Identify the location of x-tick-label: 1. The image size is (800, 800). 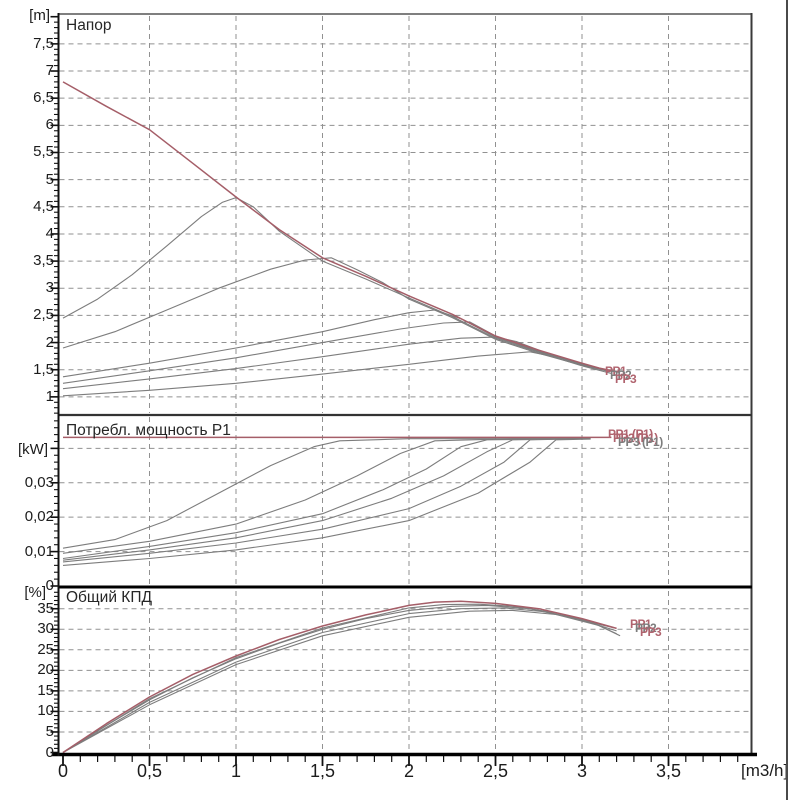
(235, 771).